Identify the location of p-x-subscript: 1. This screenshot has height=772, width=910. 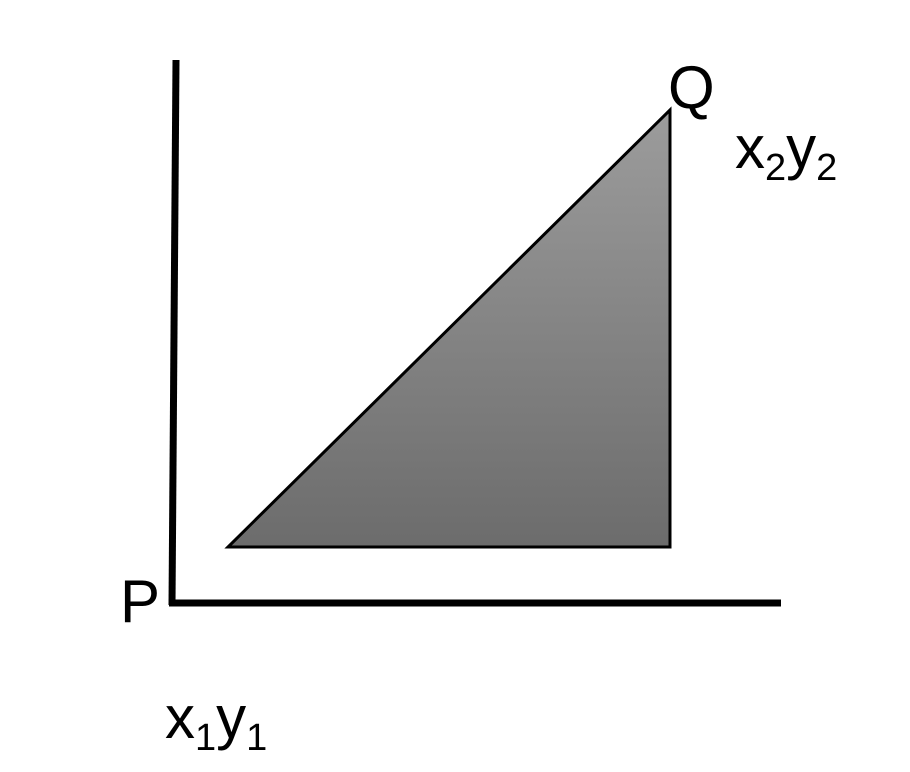
(205, 738).